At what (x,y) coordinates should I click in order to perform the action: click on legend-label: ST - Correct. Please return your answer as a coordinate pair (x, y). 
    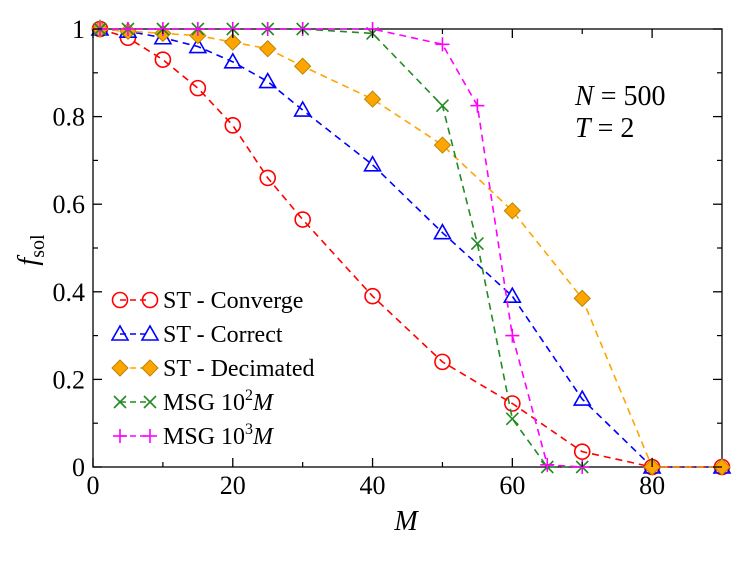
    Looking at the image, I should click on (223, 335).